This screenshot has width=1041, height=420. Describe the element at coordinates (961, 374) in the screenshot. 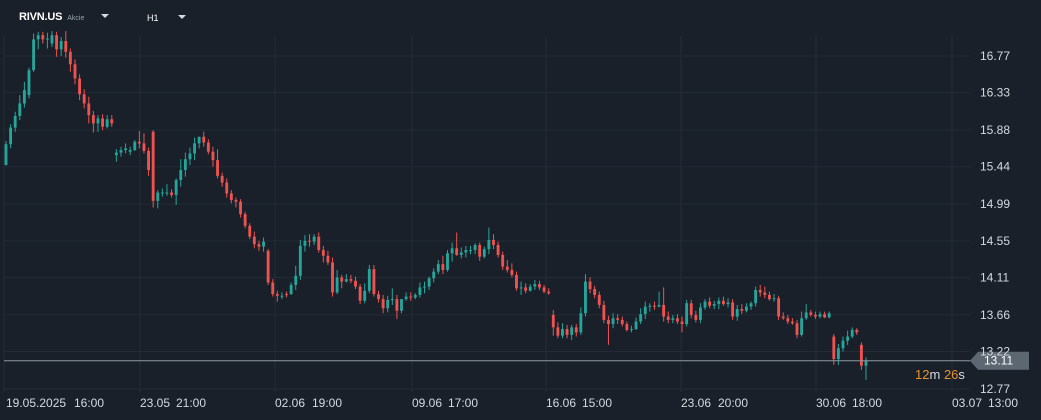

I see `countdown-seconds-unit: s` at that location.